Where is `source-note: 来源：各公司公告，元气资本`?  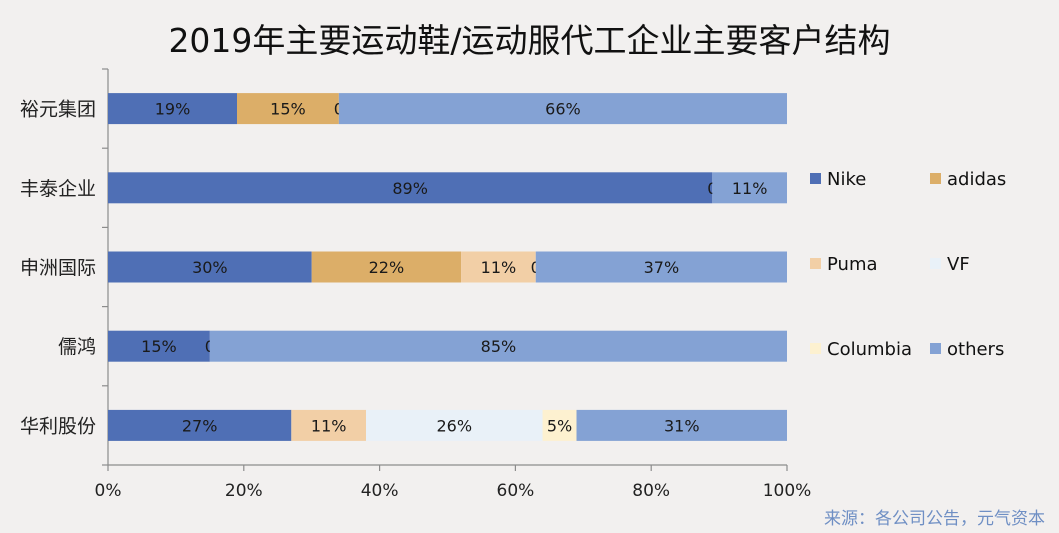
source-note: 来源：各公司公告，元气资本 is located at coordinates (934, 519).